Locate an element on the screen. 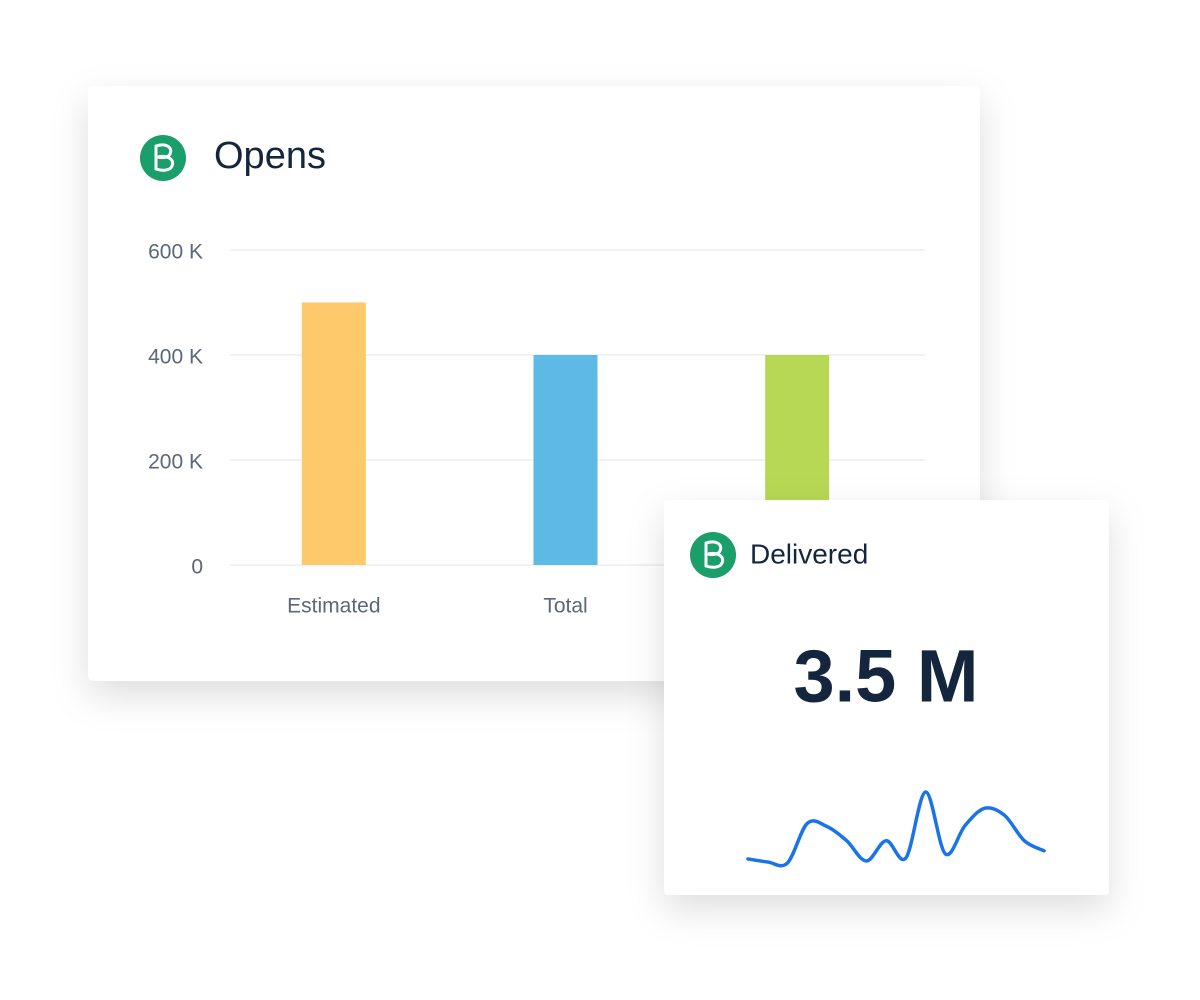 The width and height of the screenshot is (1200, 1000). y-tick-label: 200 K is located at coordinates (175, 462).